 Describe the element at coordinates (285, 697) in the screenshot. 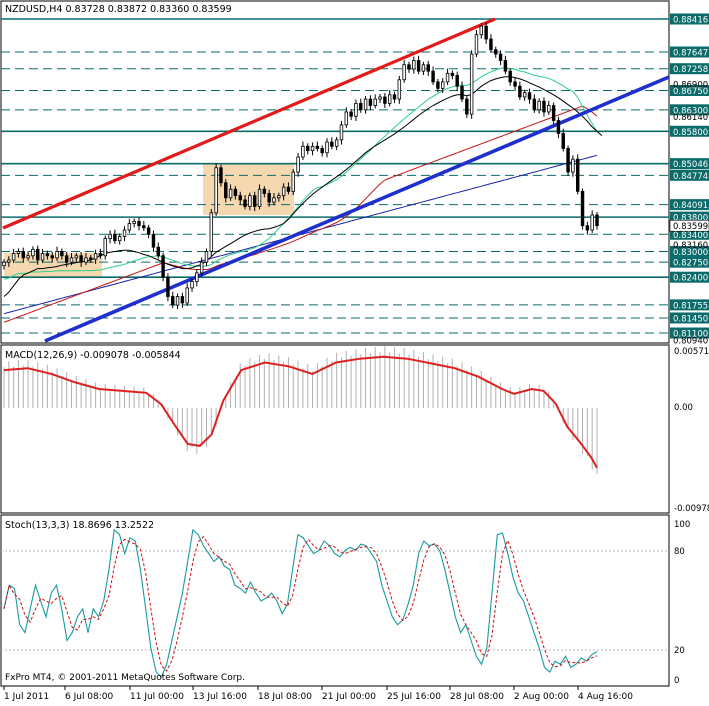

I see `time-tick-label: 18 Jul 08:00` at that location.